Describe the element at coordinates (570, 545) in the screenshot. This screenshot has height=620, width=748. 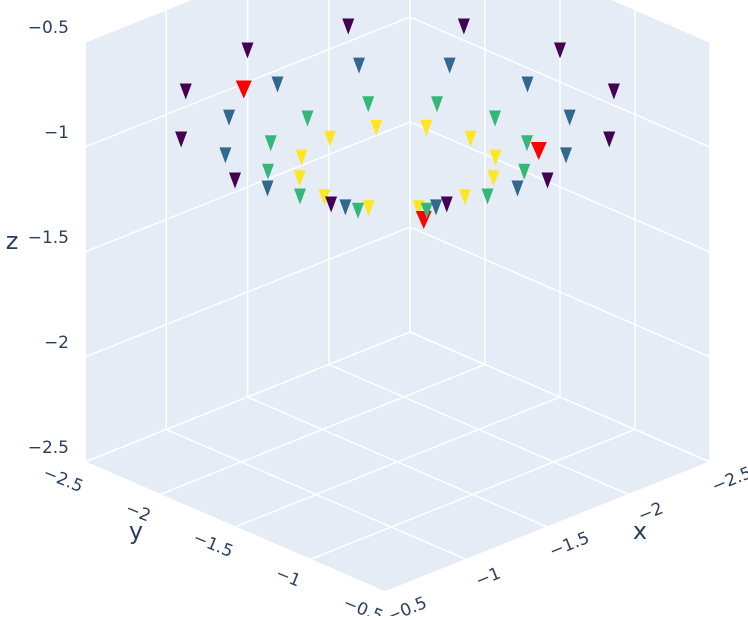
I see `x-tick-label: −1.5` at that location.